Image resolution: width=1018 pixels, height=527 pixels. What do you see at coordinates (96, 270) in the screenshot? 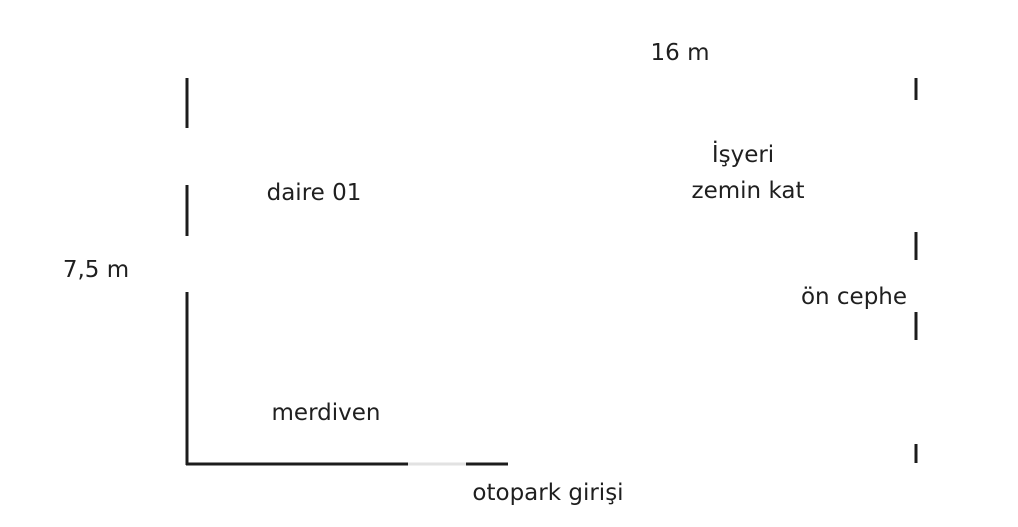
I see `depth-dimension-label: 7,5 m` at bounding box center [96, 270].